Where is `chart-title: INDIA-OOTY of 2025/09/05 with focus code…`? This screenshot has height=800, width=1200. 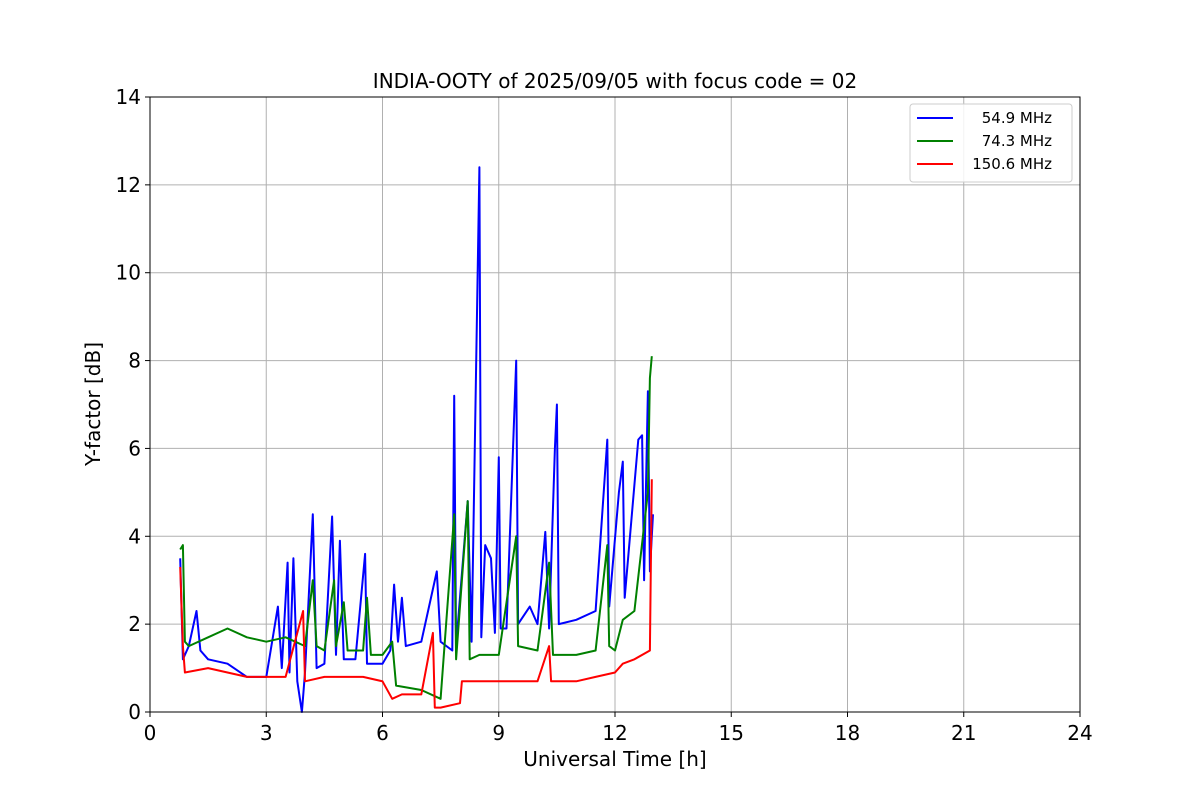
chart-title: INDIA-OOTY of 2025/09/05 with focus code… is located at coordinates (615, 81).